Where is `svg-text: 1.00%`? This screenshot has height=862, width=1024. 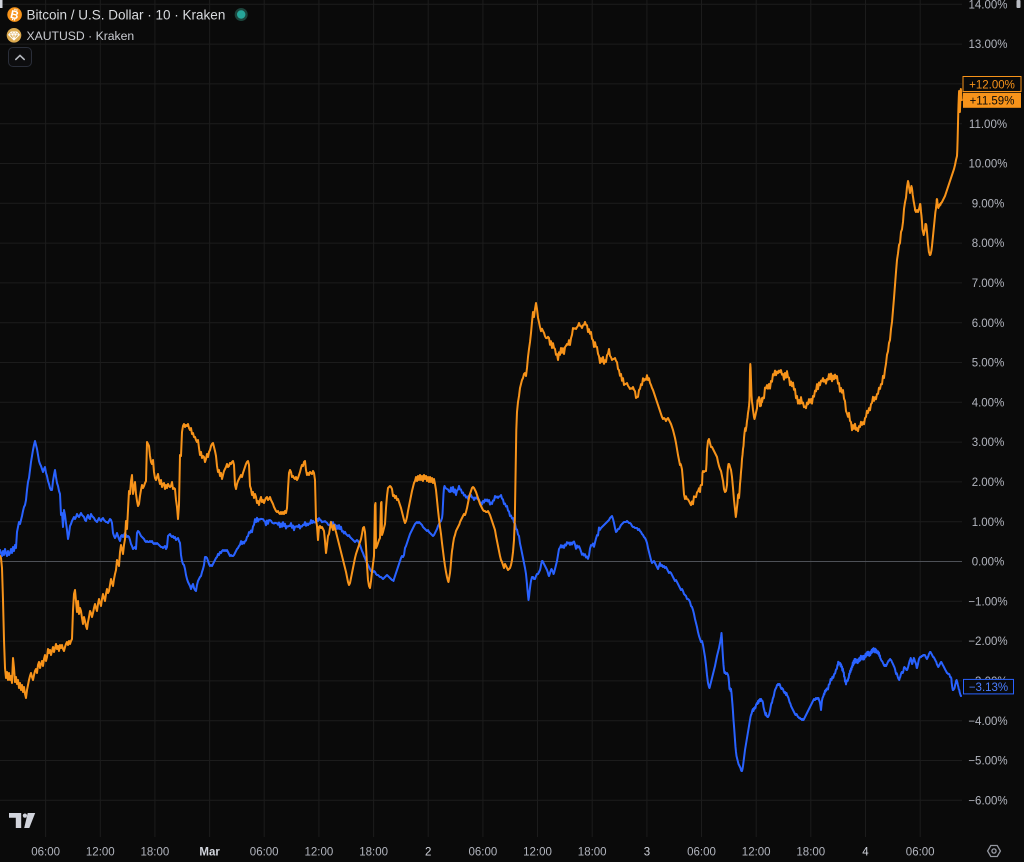 svg-text: 1.00% is located at coordinates (988, 523).